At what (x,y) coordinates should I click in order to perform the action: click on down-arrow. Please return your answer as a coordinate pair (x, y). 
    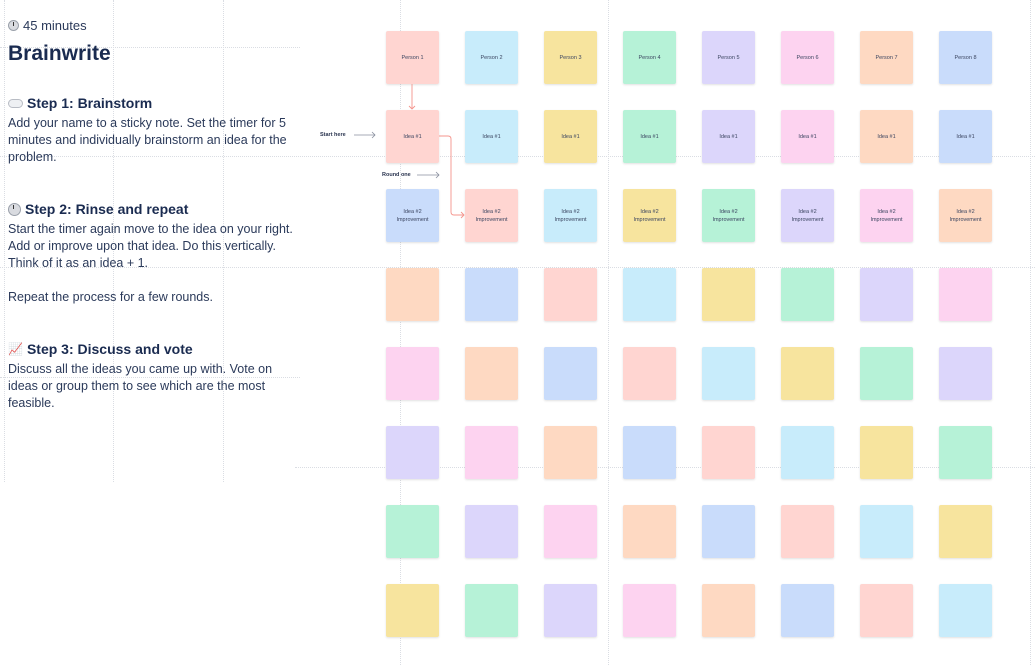
    Looking at the image, I should click on (412, 97).